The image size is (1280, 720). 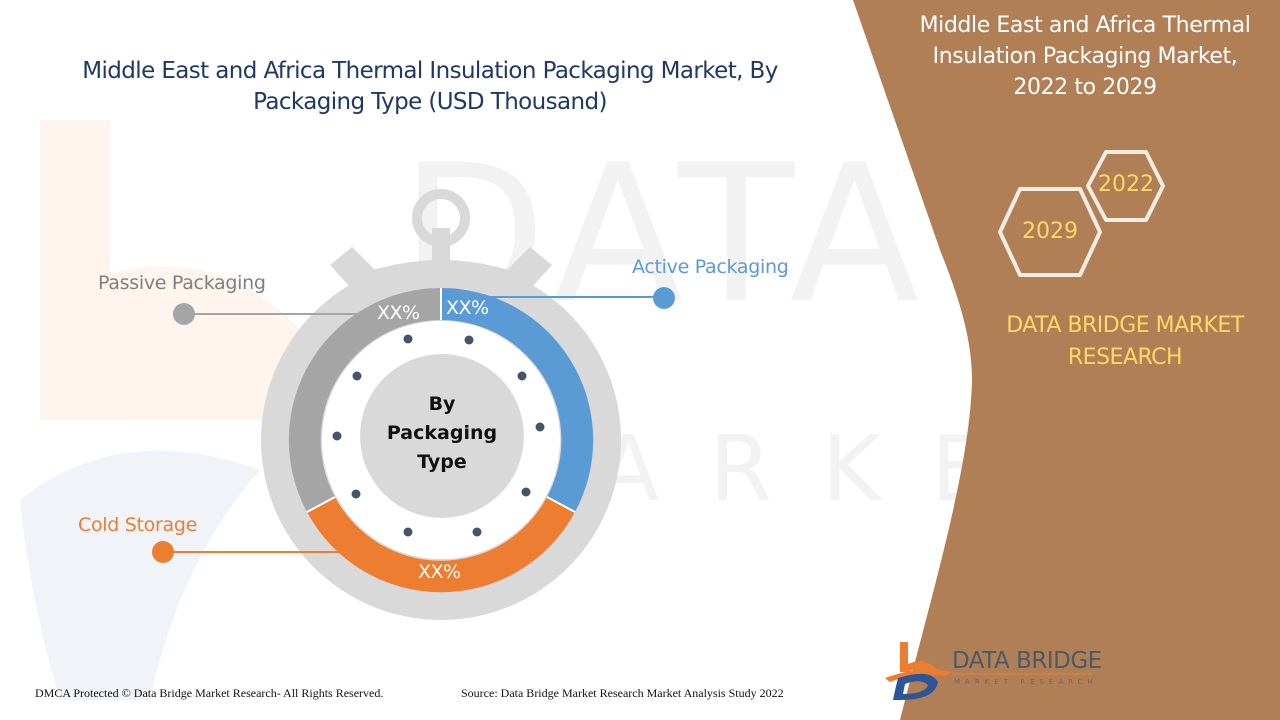 I want to click on segment-cold-storage, so click(x=441, y=545).